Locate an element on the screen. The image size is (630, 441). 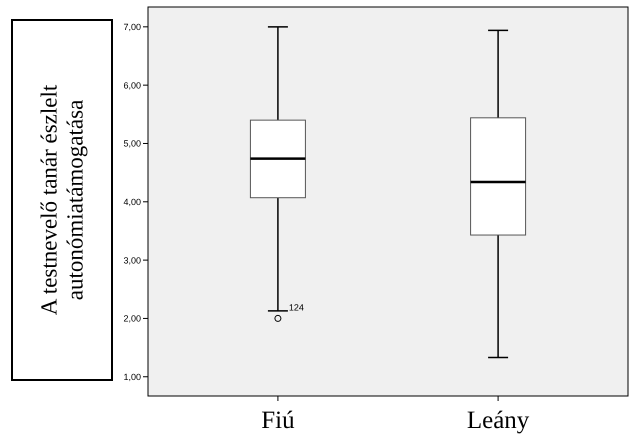
y-tick-label: 6,00 is located at coordinates (132, 85).